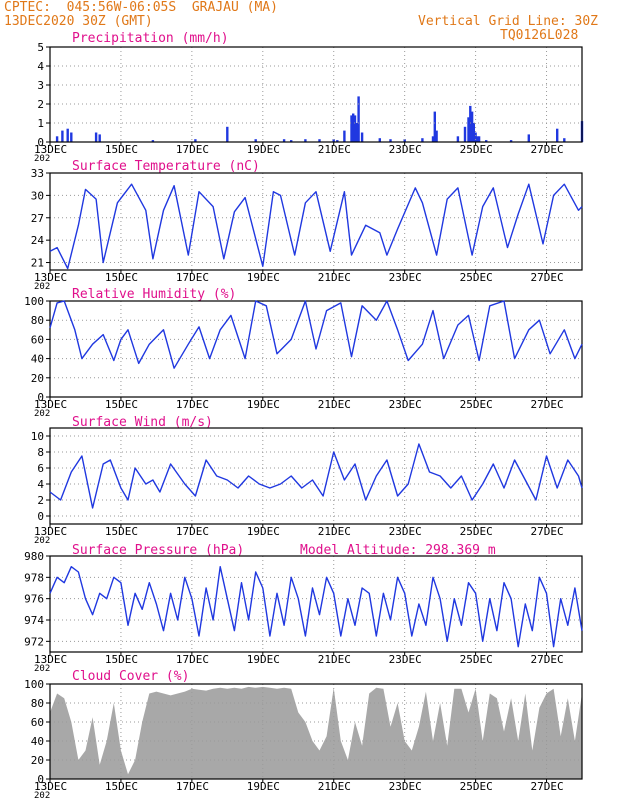 This screenshot has width=618, height=800. I want to click on model-code: TQ0126L028, so click(539, 35).